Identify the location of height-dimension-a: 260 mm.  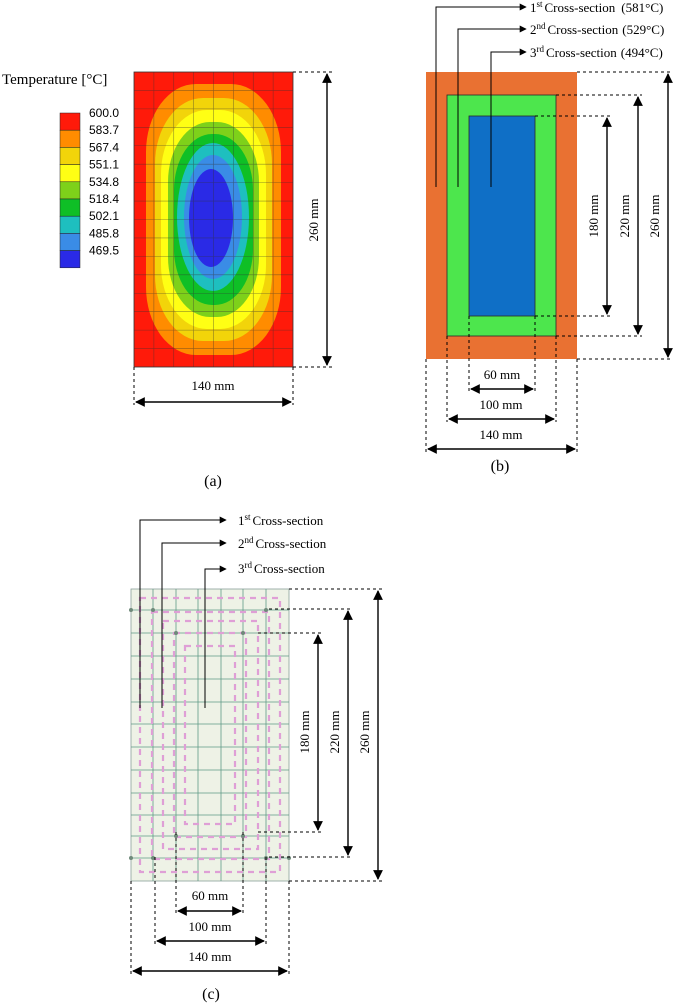
(313, 219).